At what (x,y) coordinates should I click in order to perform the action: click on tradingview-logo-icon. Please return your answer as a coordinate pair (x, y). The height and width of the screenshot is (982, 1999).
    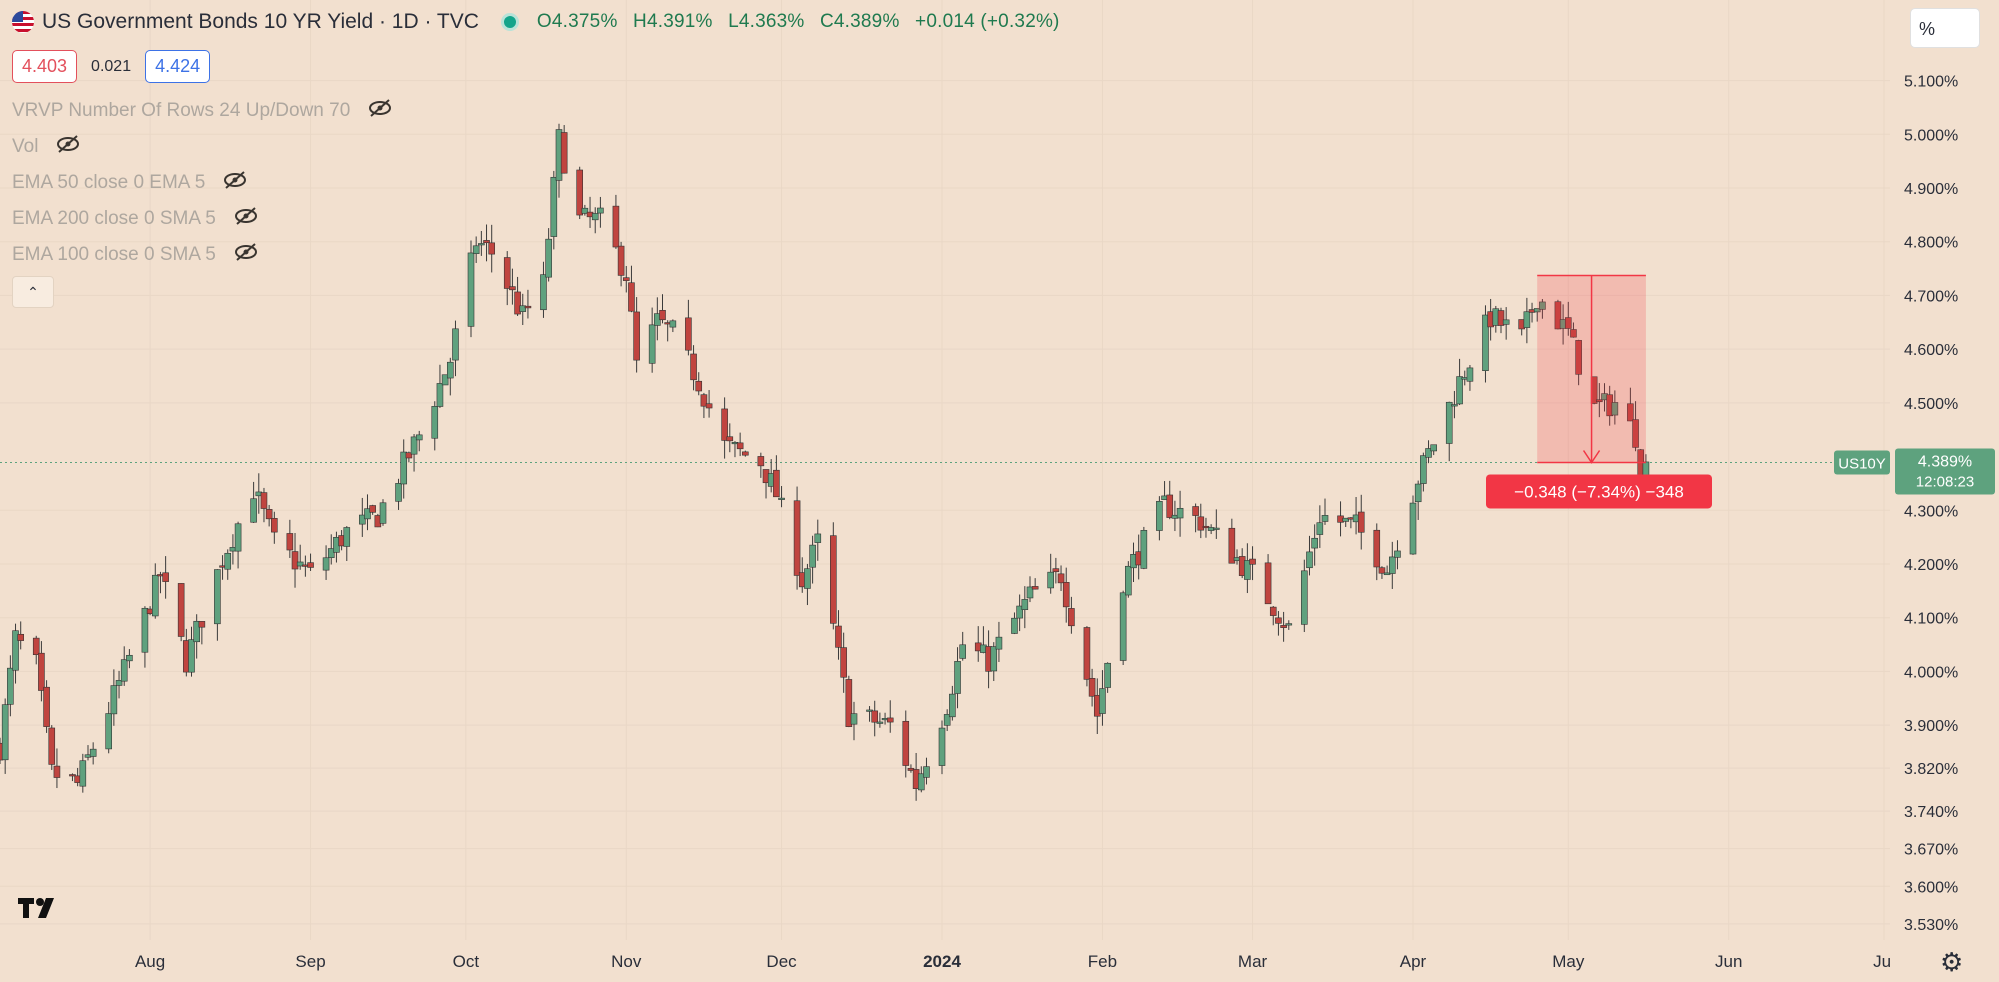
    Looking at the image, I should click on (40, 913).